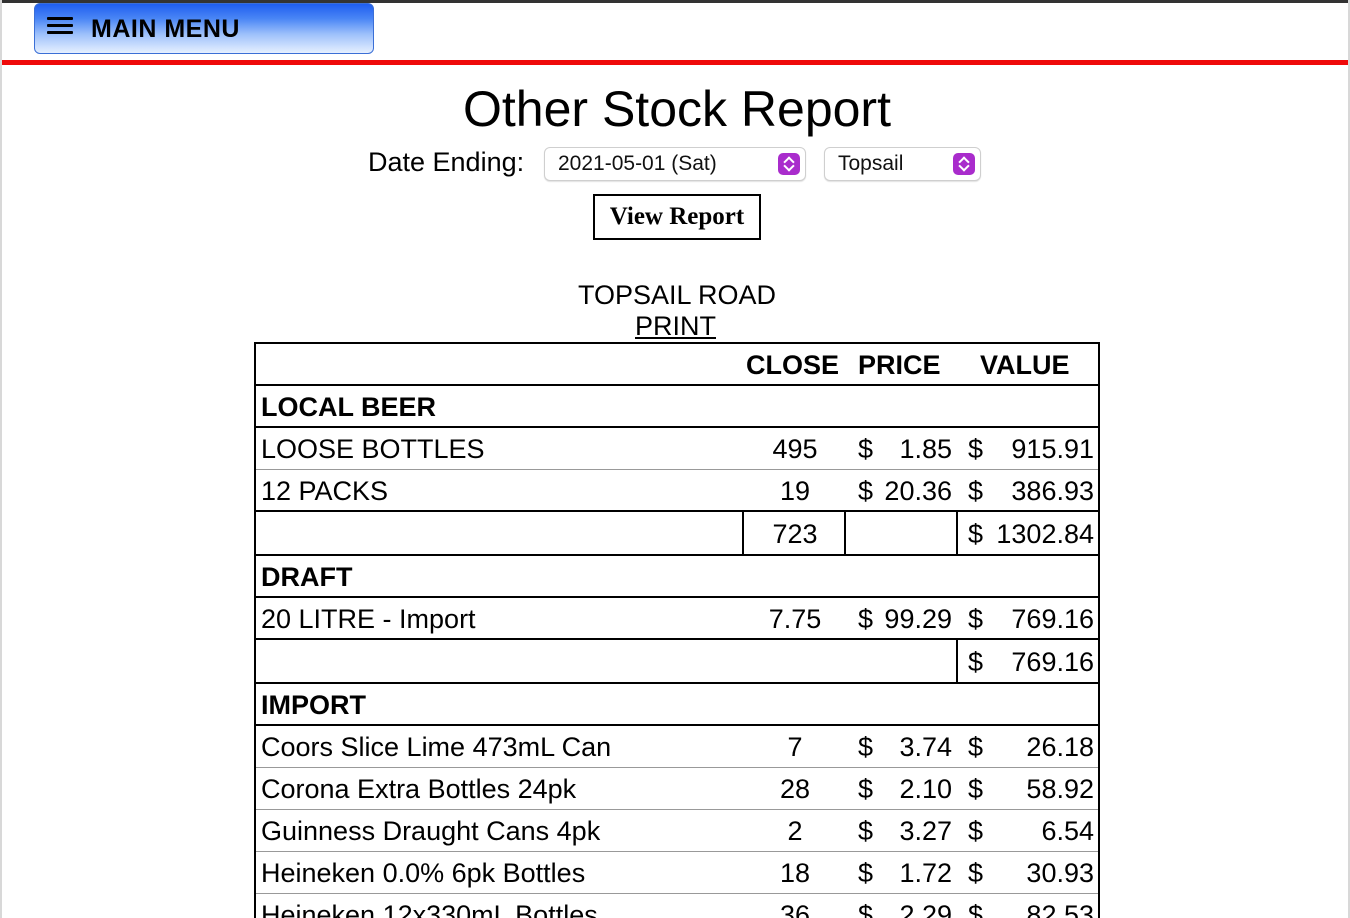  I want to click on item-close: 7.75, so click(795, 619).